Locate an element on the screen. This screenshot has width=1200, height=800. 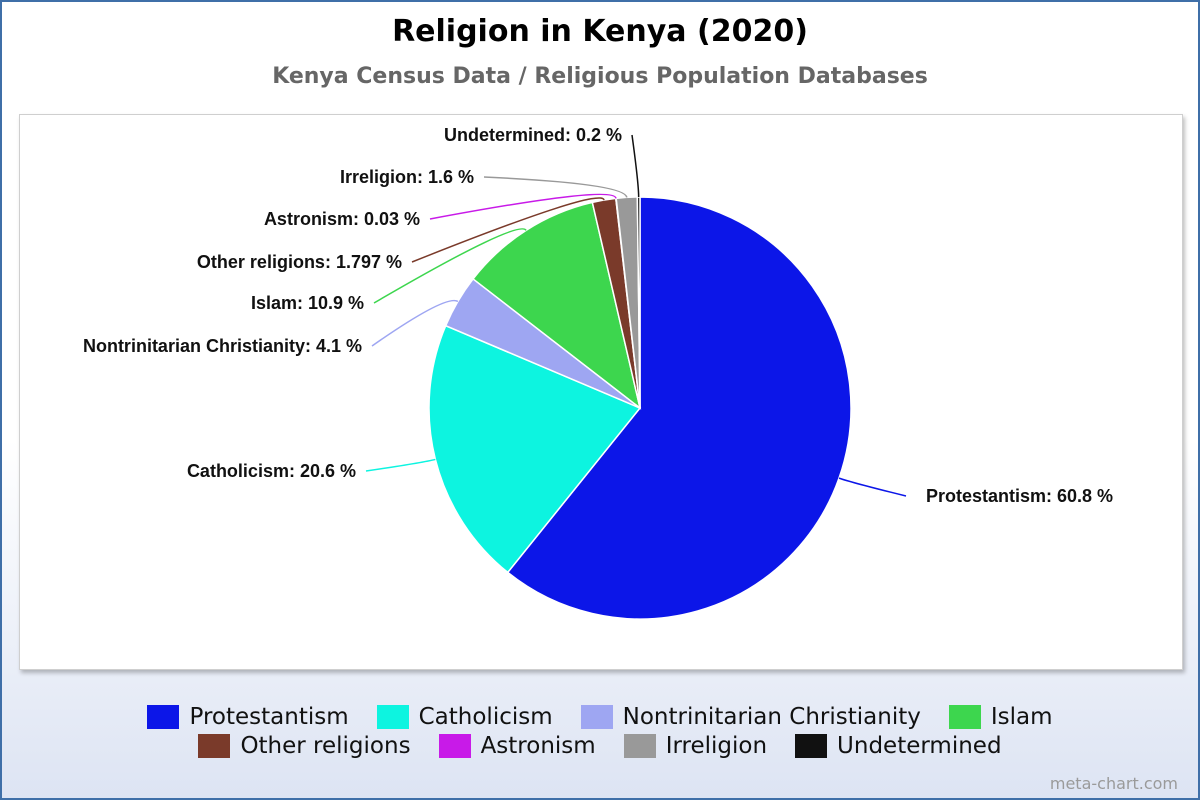
data-label-astronism: Astronism: 0.03 % is located at coordinates (342, 219).